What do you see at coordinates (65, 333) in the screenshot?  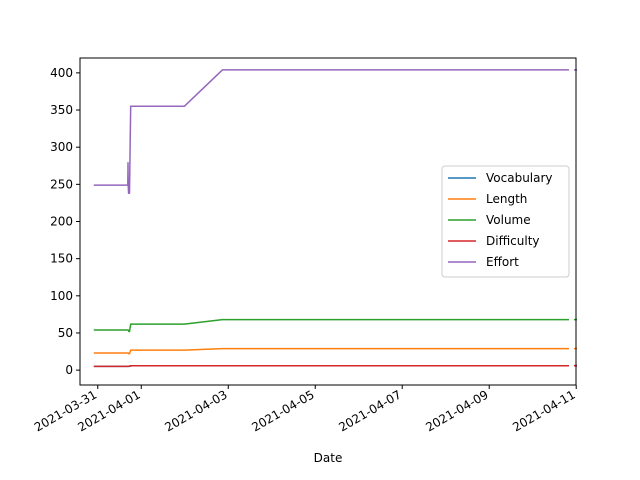 I see `y-tick-label: 50` at bounding box center [65, 333].